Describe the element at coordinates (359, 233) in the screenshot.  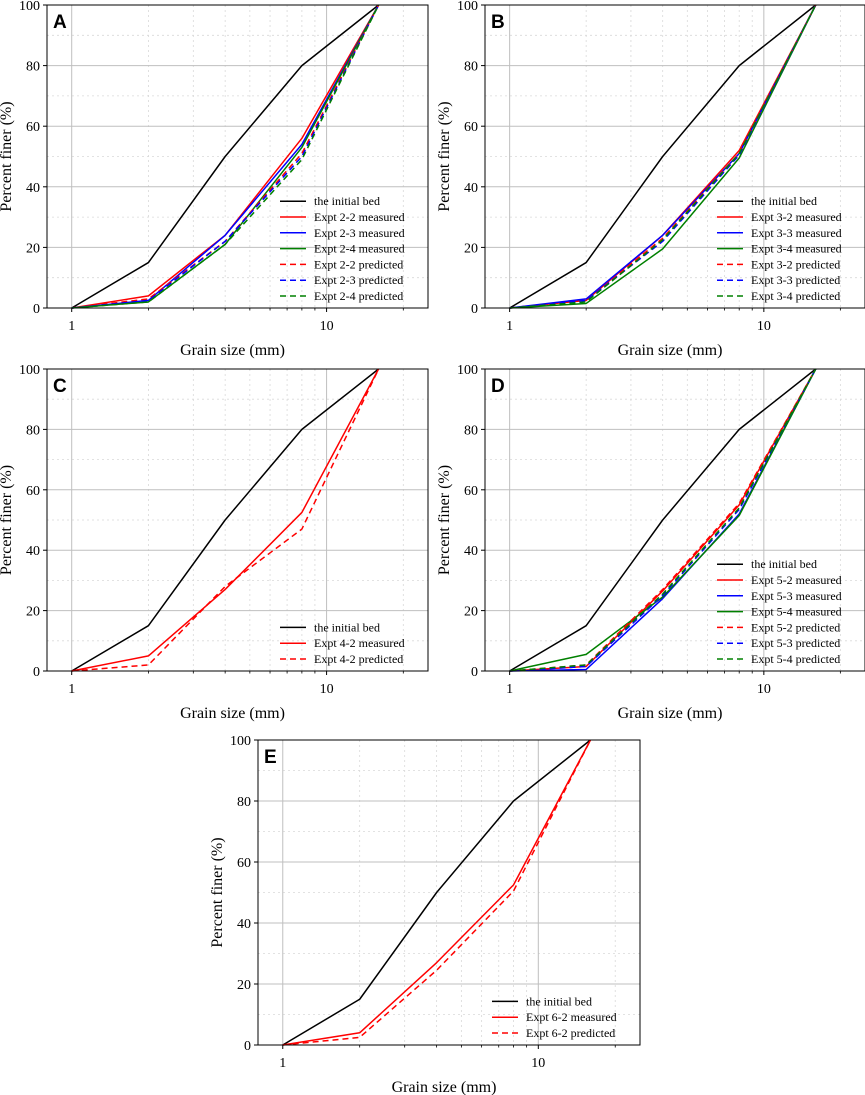
I see `legend-label: Expt 2-3 measured` at that location.